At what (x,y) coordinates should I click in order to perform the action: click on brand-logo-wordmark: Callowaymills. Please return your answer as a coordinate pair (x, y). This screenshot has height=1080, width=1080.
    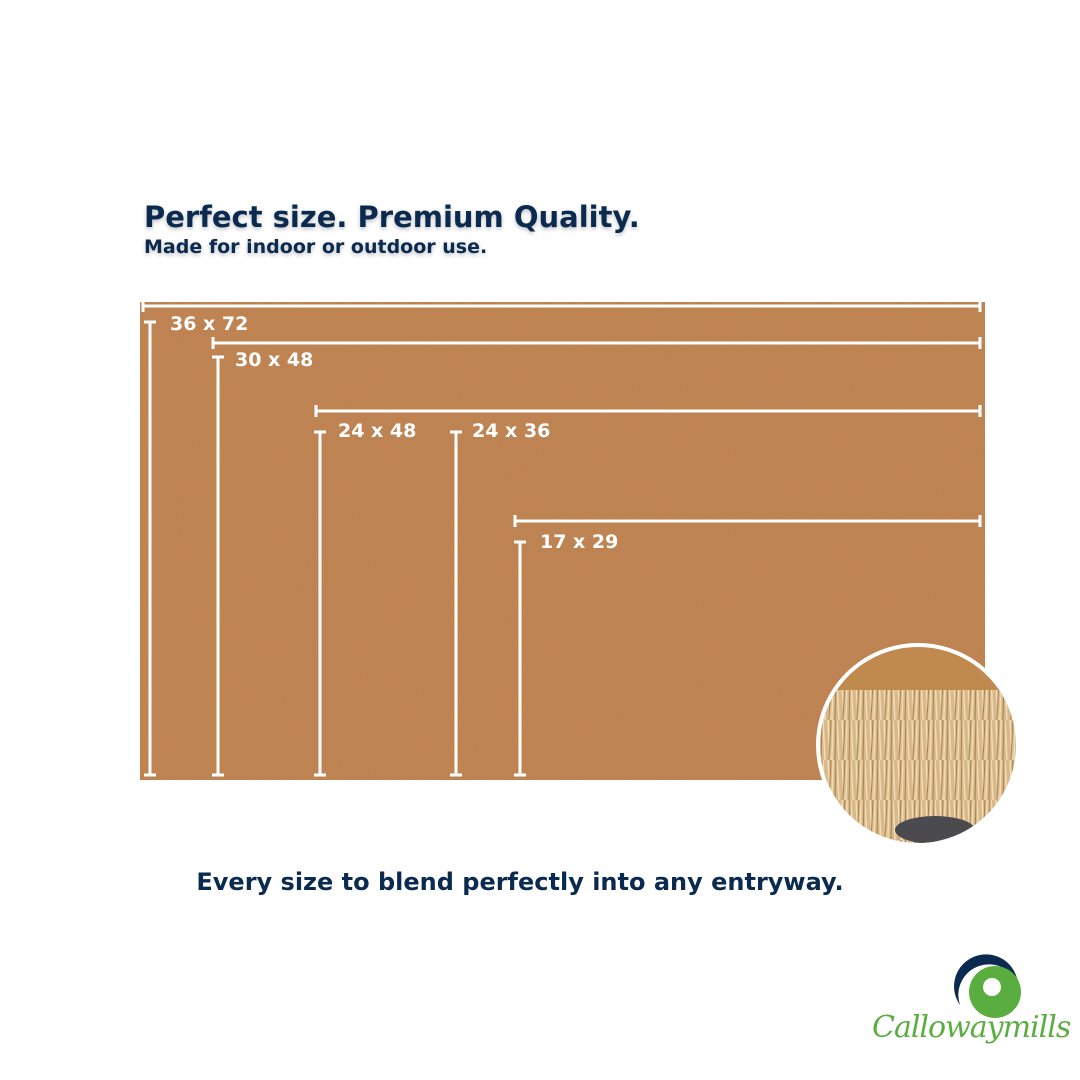
    Looking at the image, I should click on (971, 1027).